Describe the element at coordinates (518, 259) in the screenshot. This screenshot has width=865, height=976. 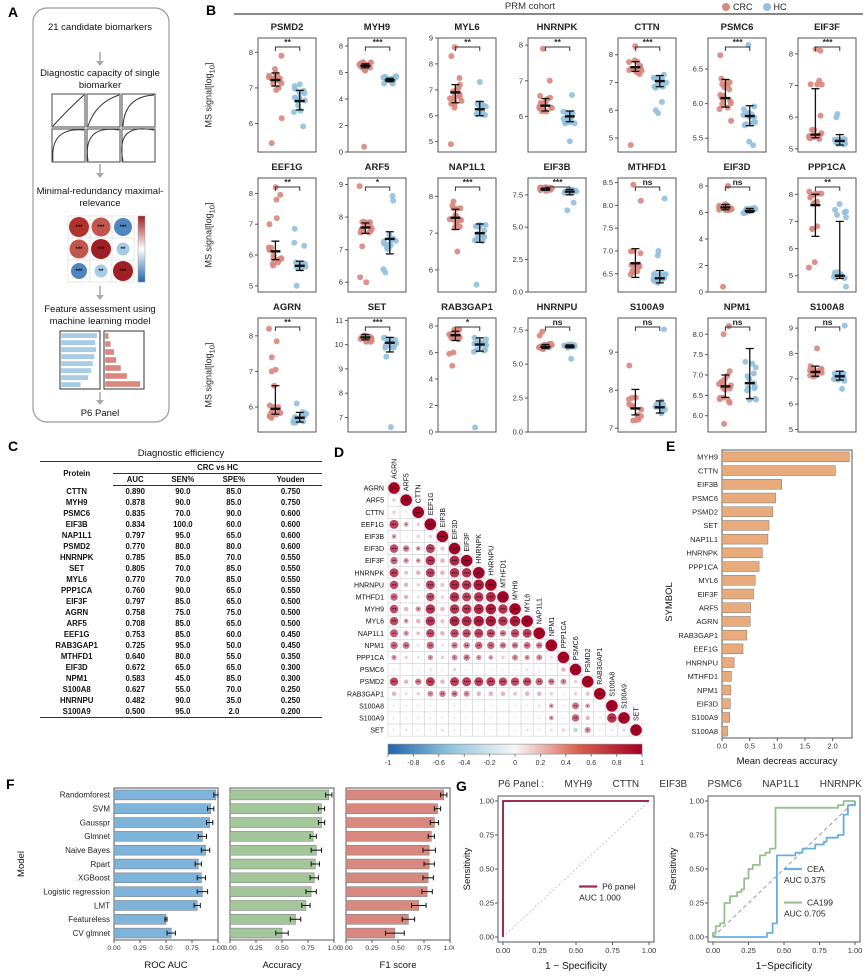
I see `svg-text: 2.5` at that location.